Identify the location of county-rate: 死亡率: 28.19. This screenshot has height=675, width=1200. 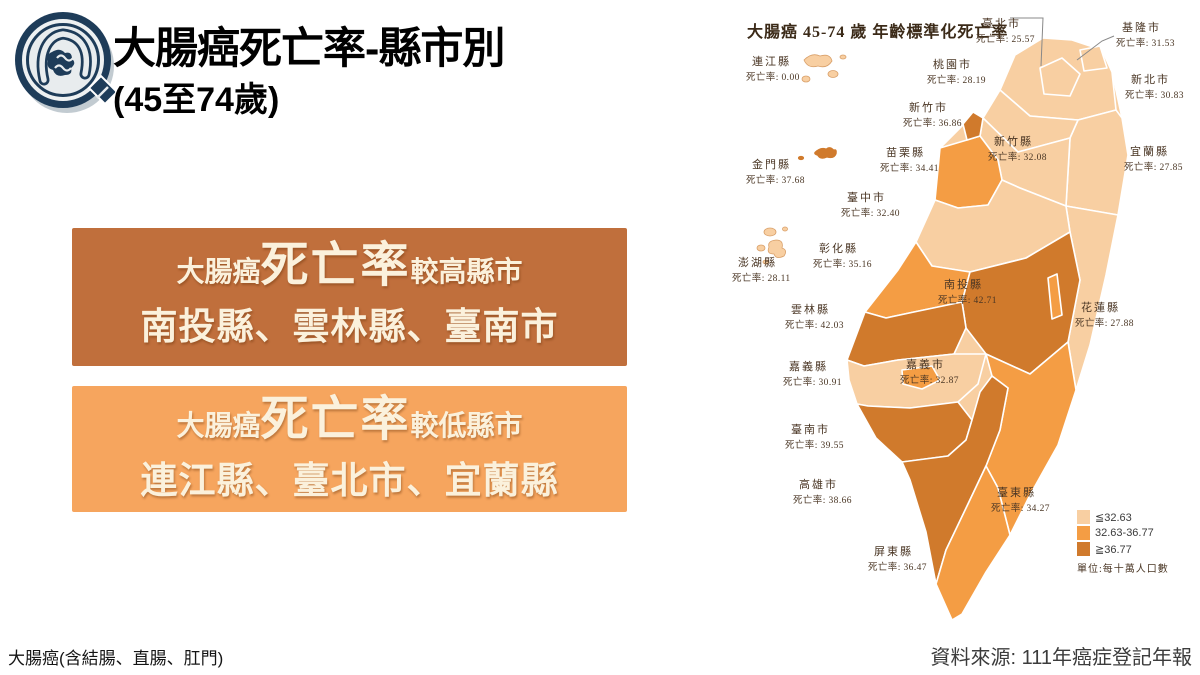
(956, 81).